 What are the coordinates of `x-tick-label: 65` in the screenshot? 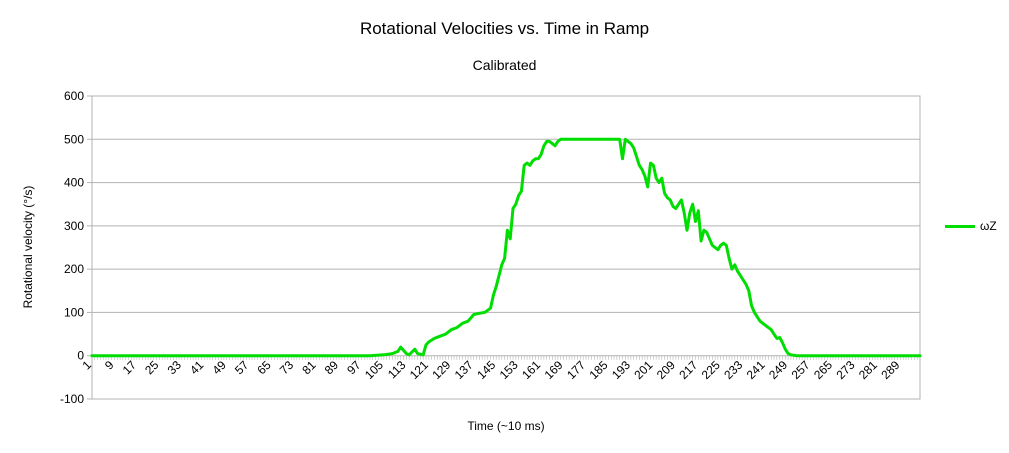 It's located at (264, 368).